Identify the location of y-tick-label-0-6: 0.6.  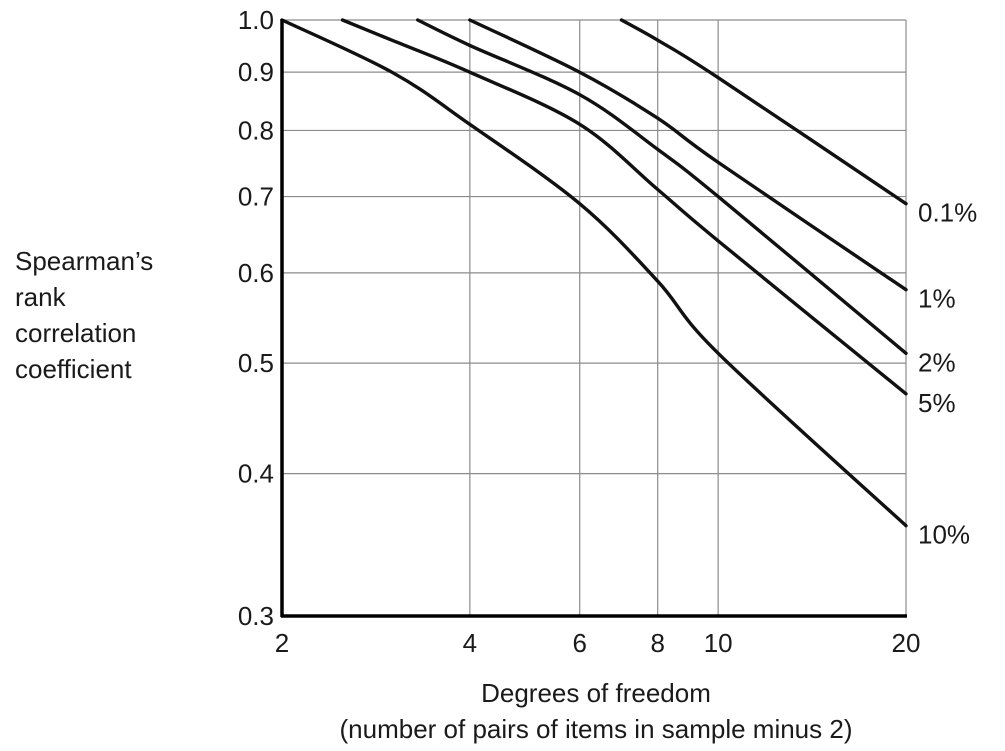
(256, 273).